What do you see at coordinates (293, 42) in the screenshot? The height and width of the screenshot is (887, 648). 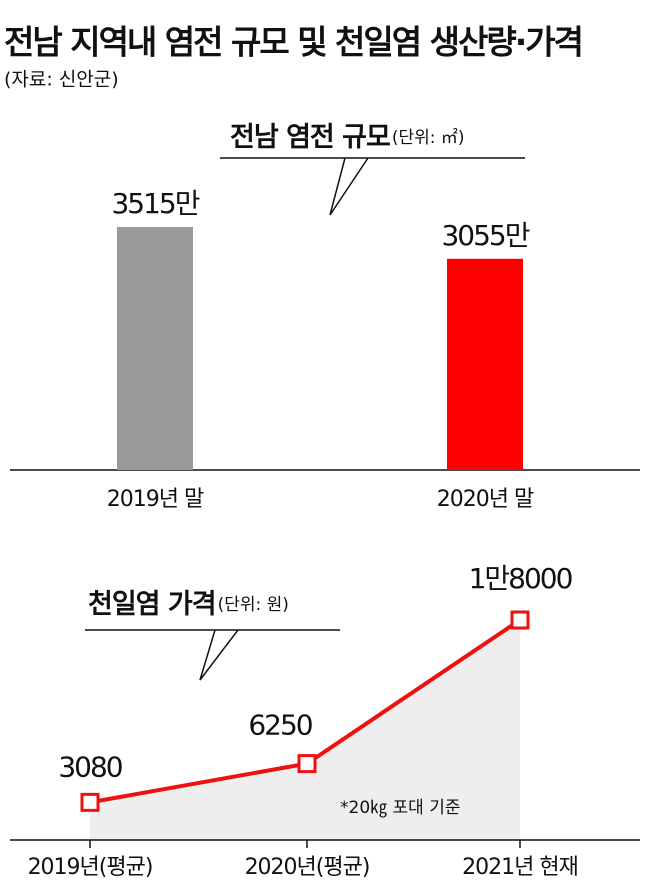 I see `page-title: 전남 지역내 염전 규모 및 천일염 생산량·가격` at bounding box center [293, 42].